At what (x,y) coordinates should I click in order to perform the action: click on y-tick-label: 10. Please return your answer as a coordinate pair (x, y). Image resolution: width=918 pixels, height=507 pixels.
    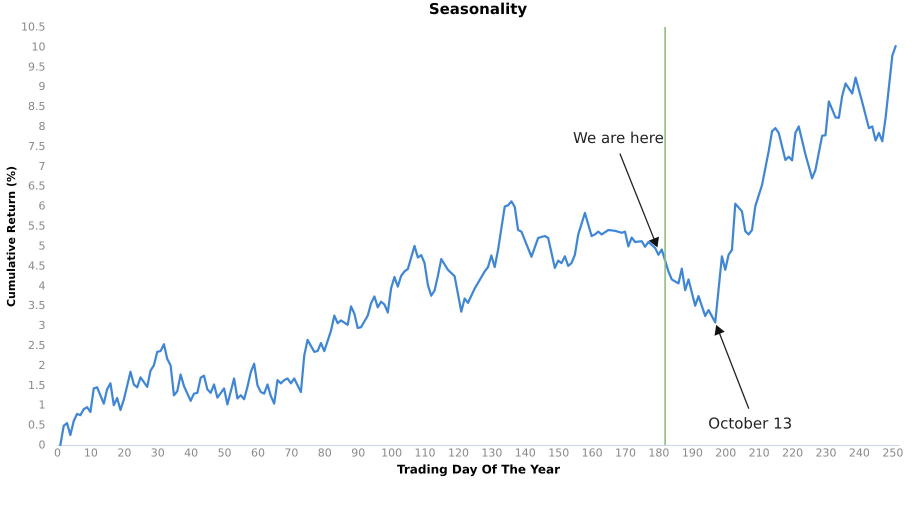
    Looking at the image, I should click on (39, 47).